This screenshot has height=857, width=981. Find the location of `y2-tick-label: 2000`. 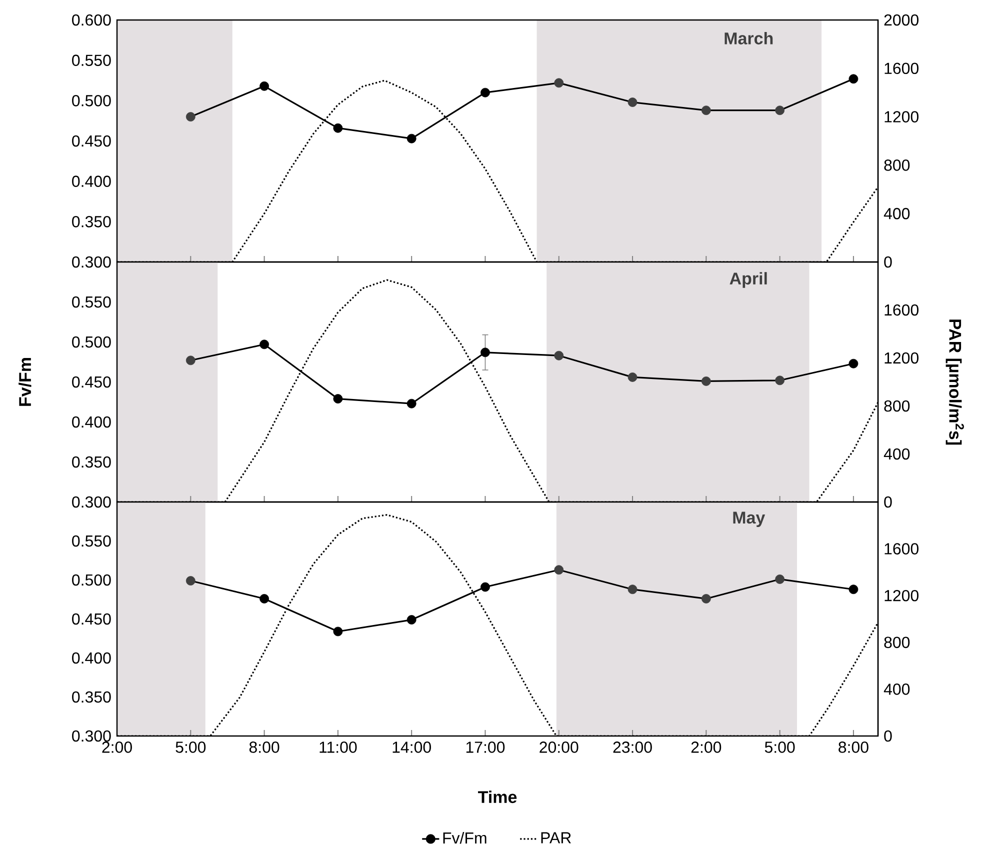

y2-tick-label: 2000 is located at coordinates (901, 20).